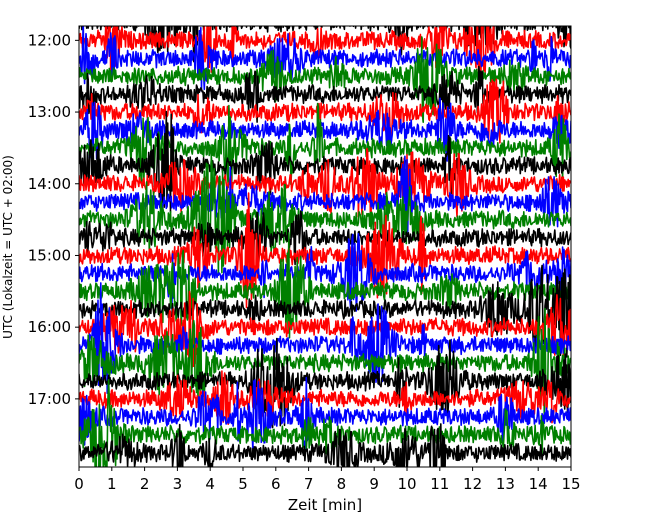 The width and height of the screenshot is (650, 520). What do you see at coordinates (439, 484) in the screenshot?
I see `x-tick-label: 11` at bounding box center [439, 484].